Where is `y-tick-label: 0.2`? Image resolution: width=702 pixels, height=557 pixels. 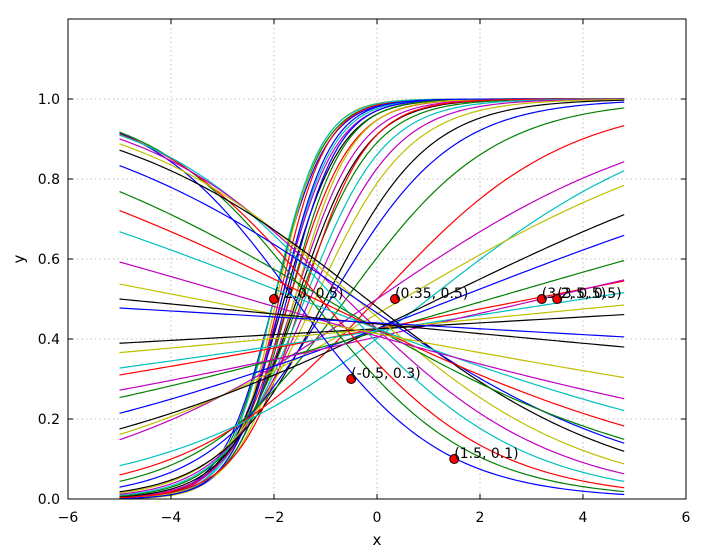 y-tick-label: 0.2 is located at coordinates (49, 420).